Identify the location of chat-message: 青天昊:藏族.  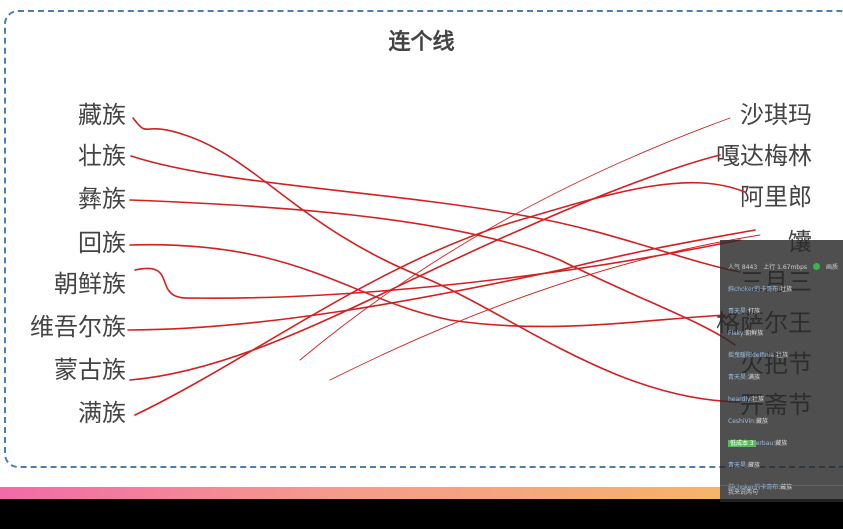
(781, 464).